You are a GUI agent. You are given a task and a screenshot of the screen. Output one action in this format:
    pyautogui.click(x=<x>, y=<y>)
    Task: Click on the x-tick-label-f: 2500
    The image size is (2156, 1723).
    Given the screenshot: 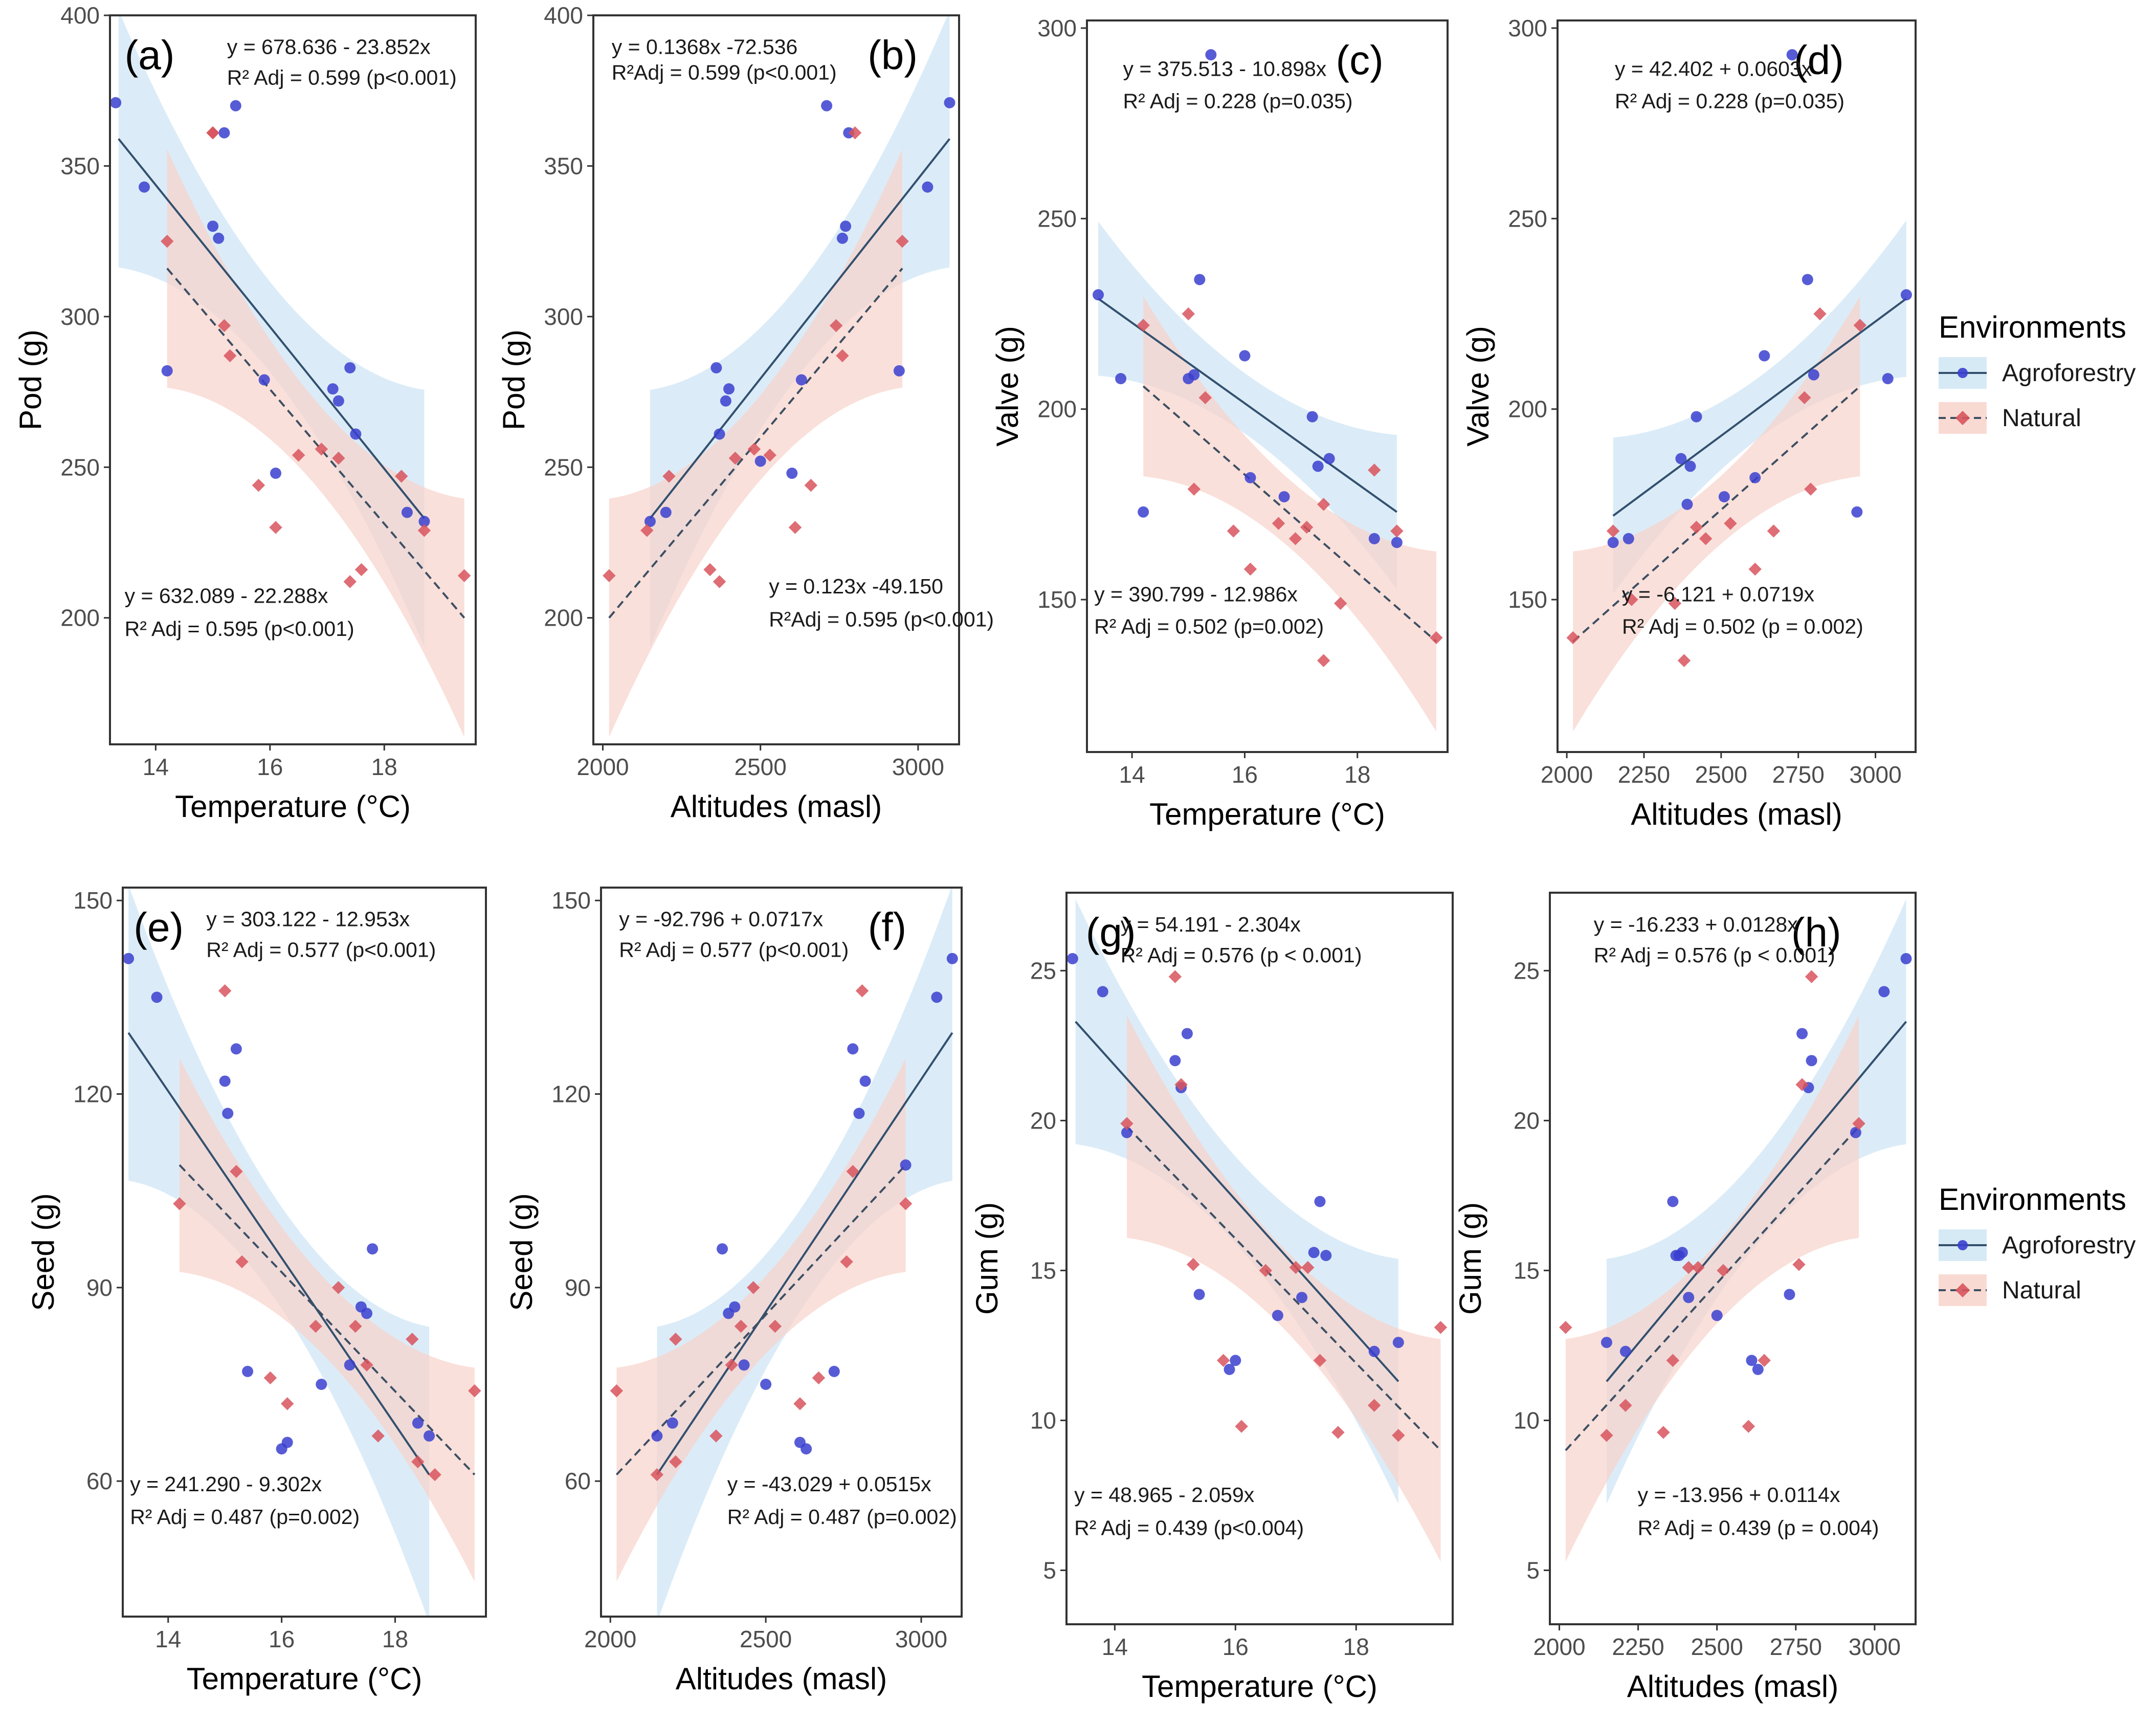 What is the action you would take?
    pyautogui.click(x=766, y=1639)
    